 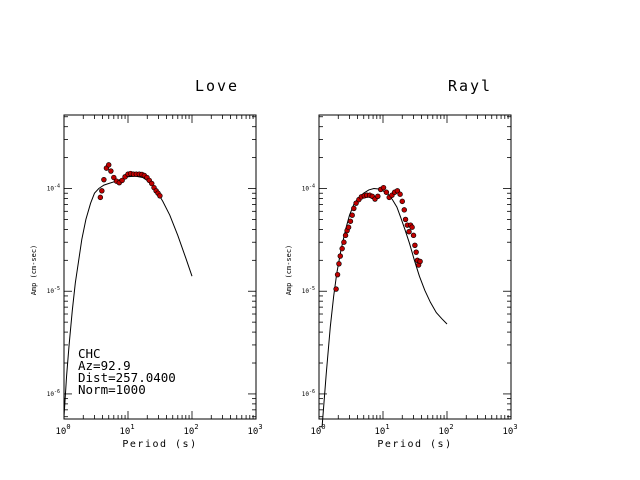 What do you see at coordinates (470, 86) in the screenshot?
I see `rayl-panel-title: Rayl` at bounding box center [470, 86].